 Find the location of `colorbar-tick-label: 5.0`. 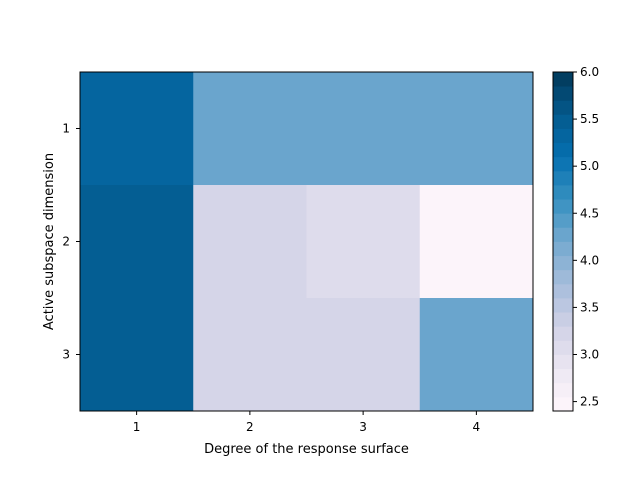

colorbar-tick-label: 5.0 is located at coordinates (589, 166).